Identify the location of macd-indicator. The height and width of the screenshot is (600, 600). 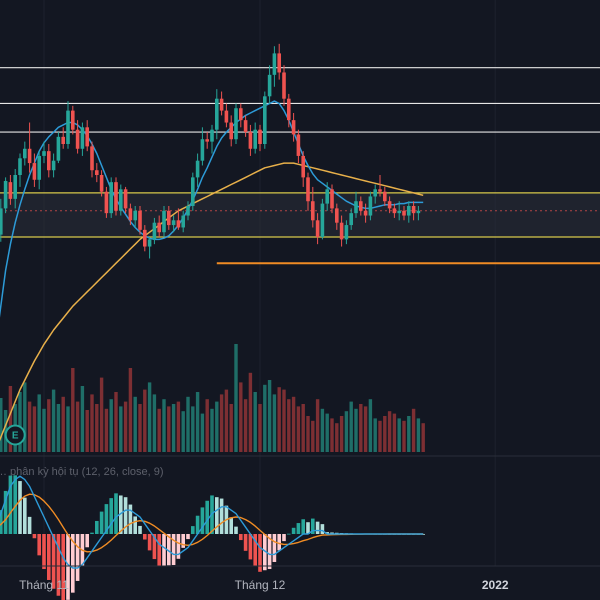
(212, 537).